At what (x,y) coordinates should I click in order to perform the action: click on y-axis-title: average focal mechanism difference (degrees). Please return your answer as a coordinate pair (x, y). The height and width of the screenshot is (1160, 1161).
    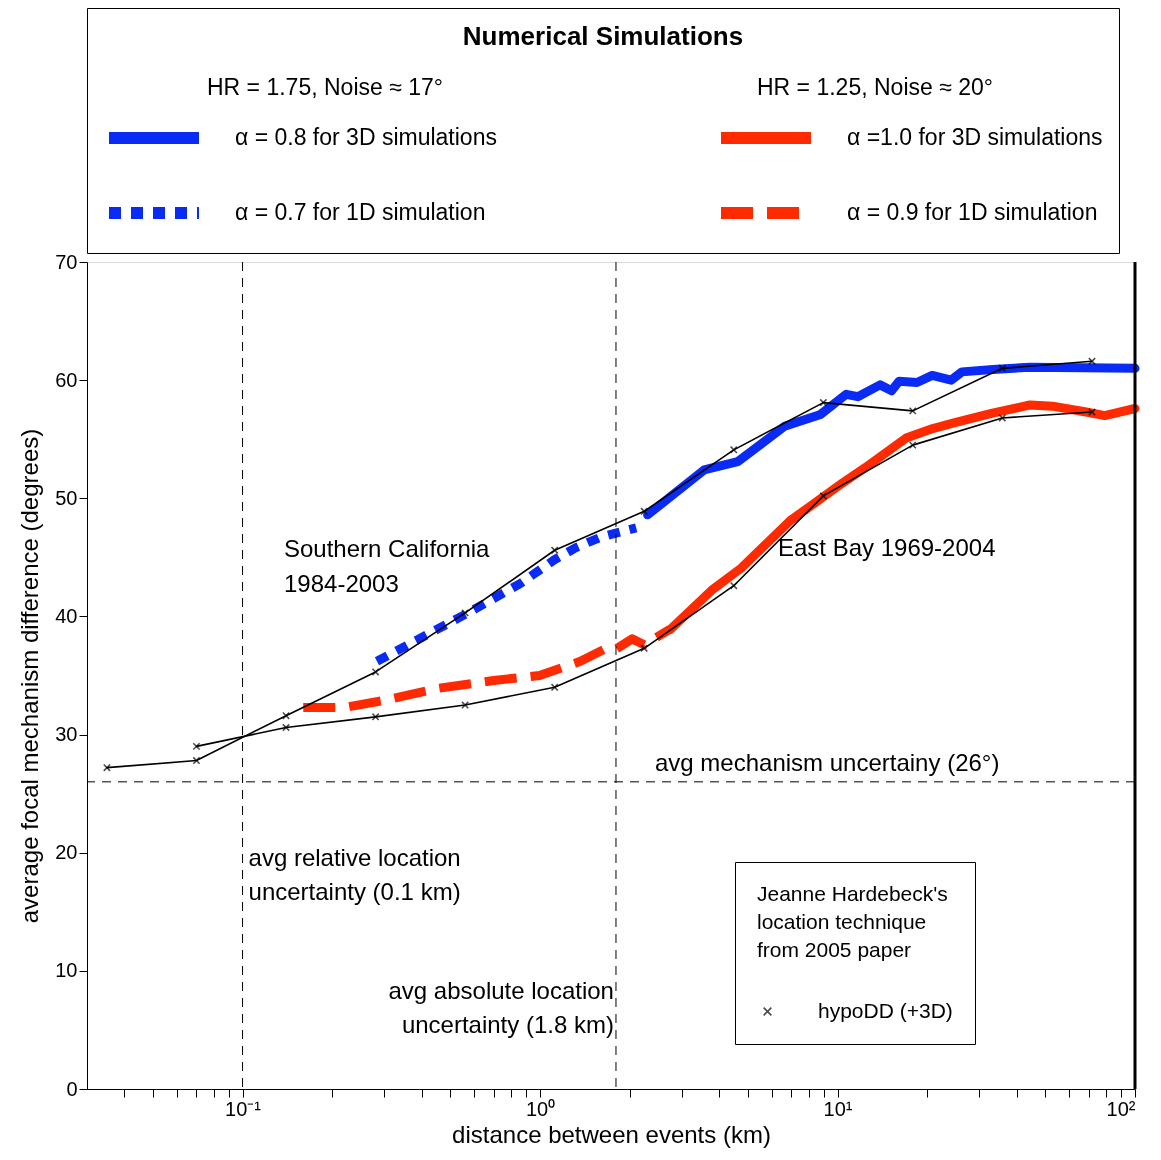
    Looking at the image, I should click on (30, 676).